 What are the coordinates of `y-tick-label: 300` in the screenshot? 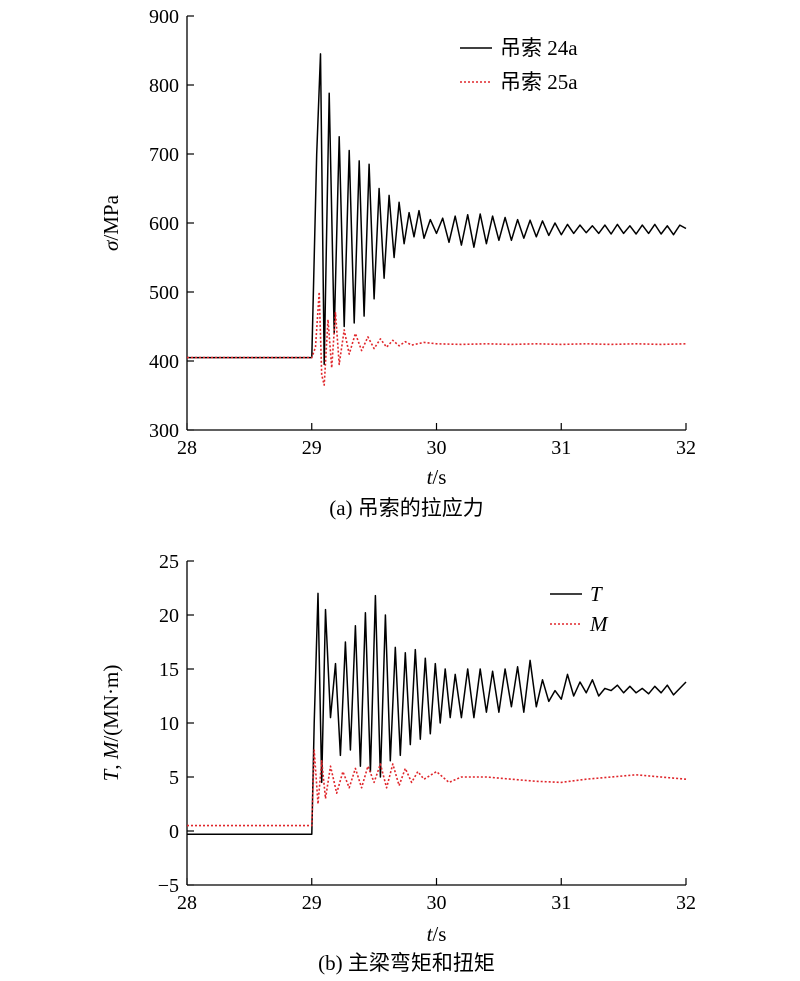 It's located at (164, 431).